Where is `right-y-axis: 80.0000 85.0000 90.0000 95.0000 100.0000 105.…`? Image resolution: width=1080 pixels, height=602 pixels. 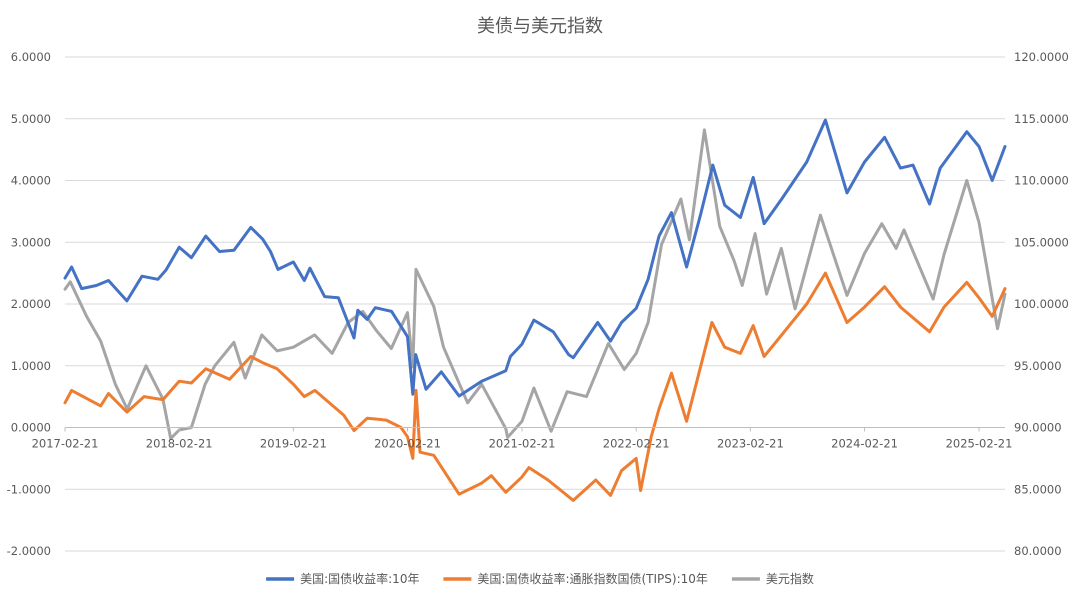
right-y-axis: 80.0000 85.0000 90.0000 95.0000 100.0000 105.… is located at coordinates (1041, 304).